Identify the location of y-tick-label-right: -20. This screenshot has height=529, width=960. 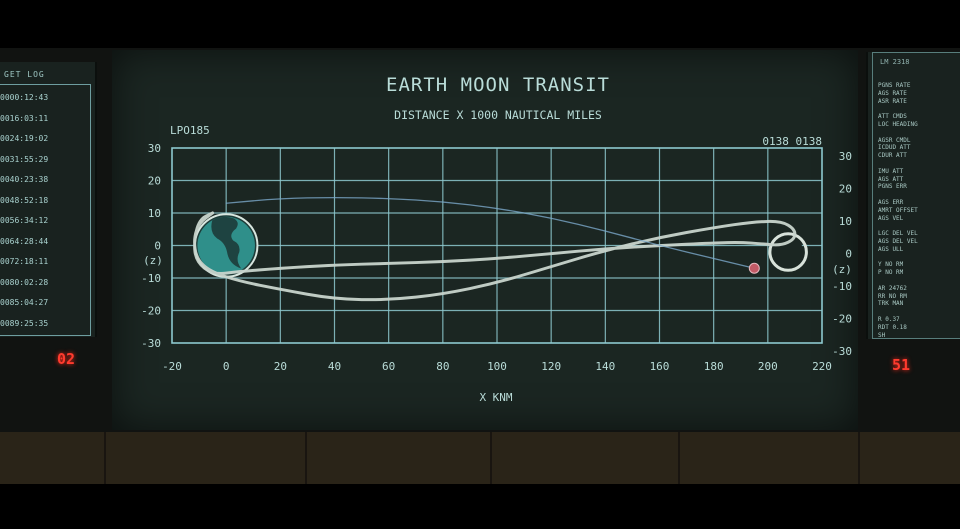
(842, 319).